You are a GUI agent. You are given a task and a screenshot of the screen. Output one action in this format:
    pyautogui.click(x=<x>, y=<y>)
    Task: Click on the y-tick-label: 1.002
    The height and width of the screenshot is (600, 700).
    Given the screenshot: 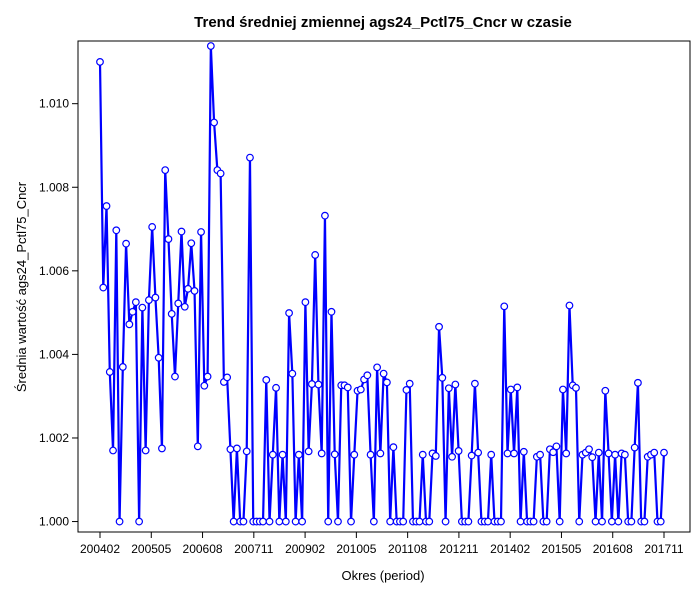 What is the action you would take?
    pyautogui.click(x=54, y=438)
    